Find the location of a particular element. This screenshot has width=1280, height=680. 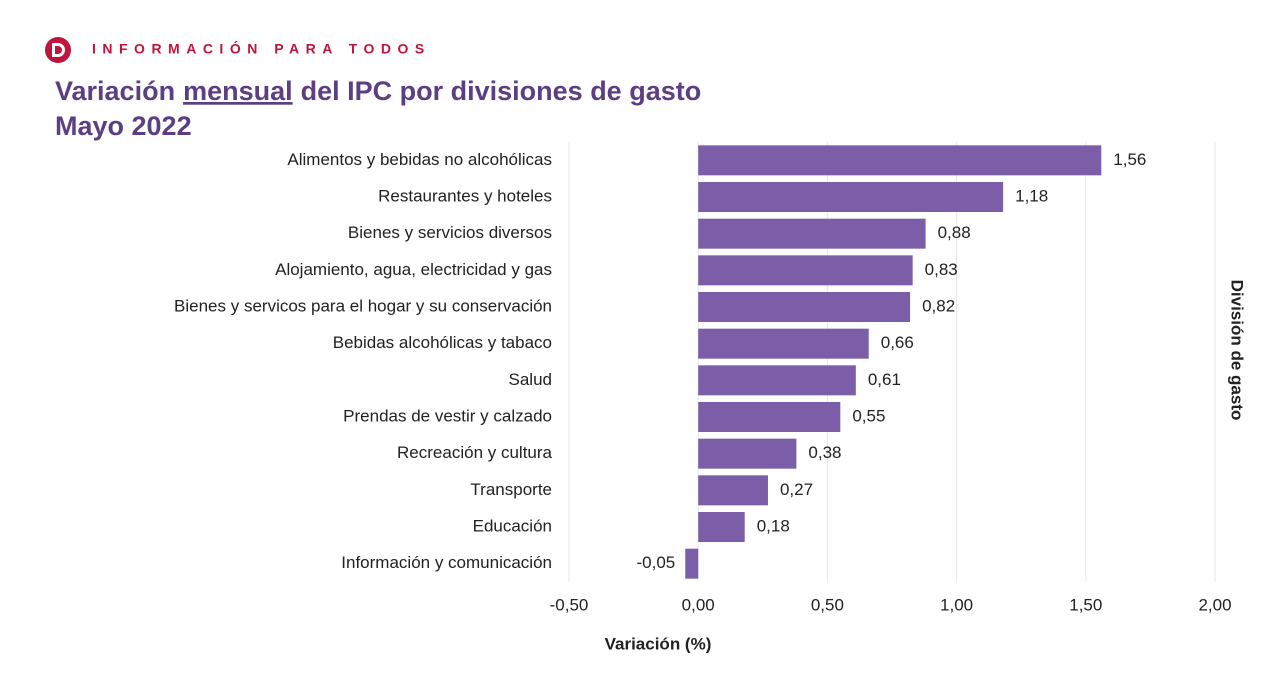

value-label: 0,55 is located at coordinates (868, 415).